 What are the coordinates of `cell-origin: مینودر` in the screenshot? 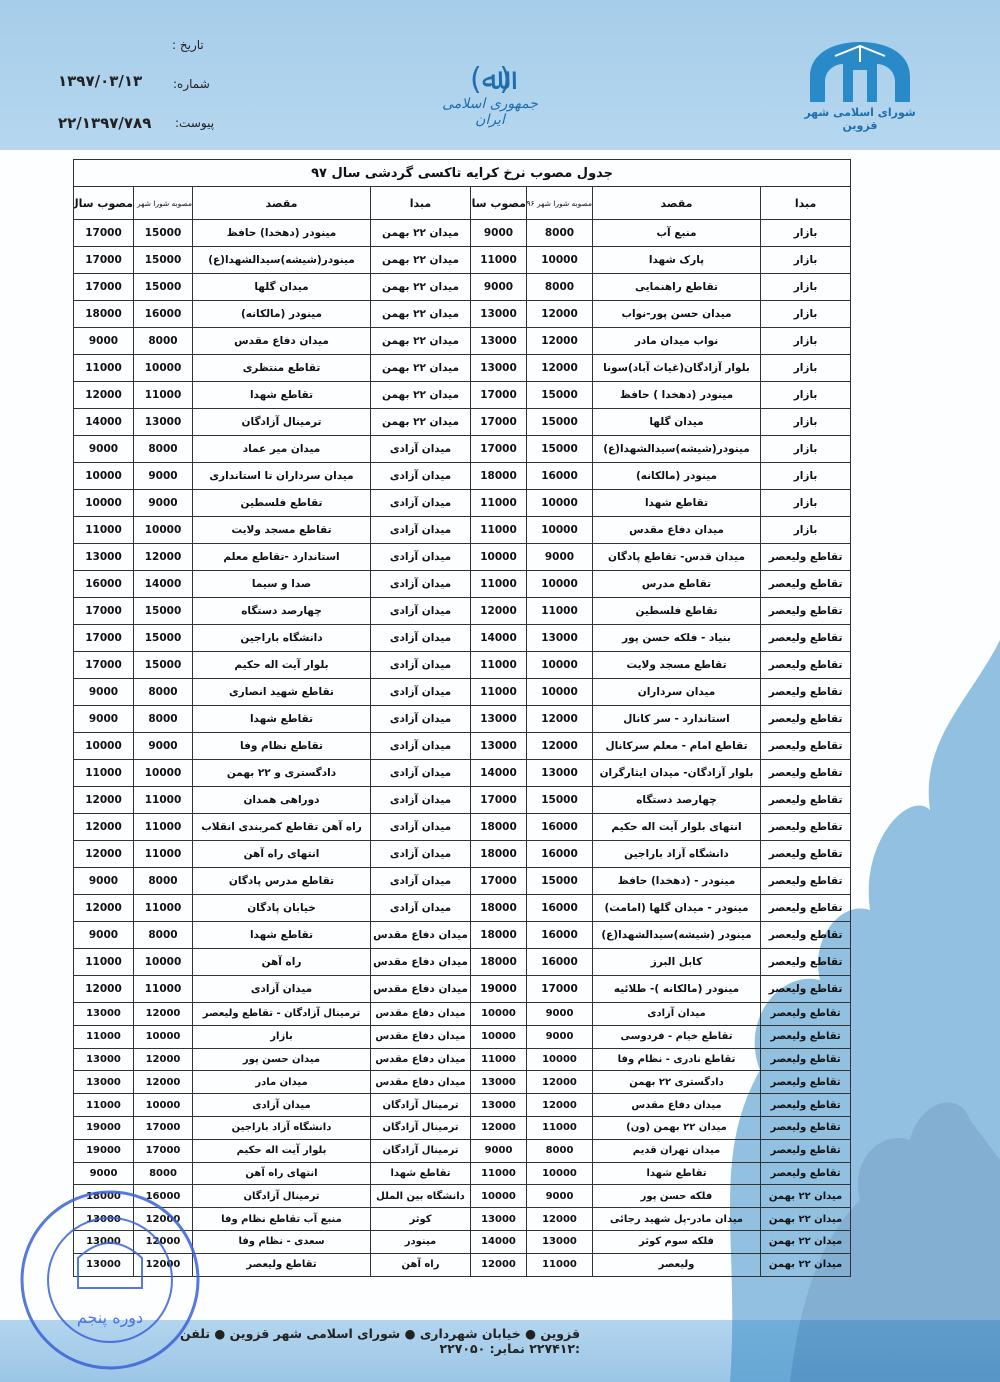 It's located at (420, 1241).